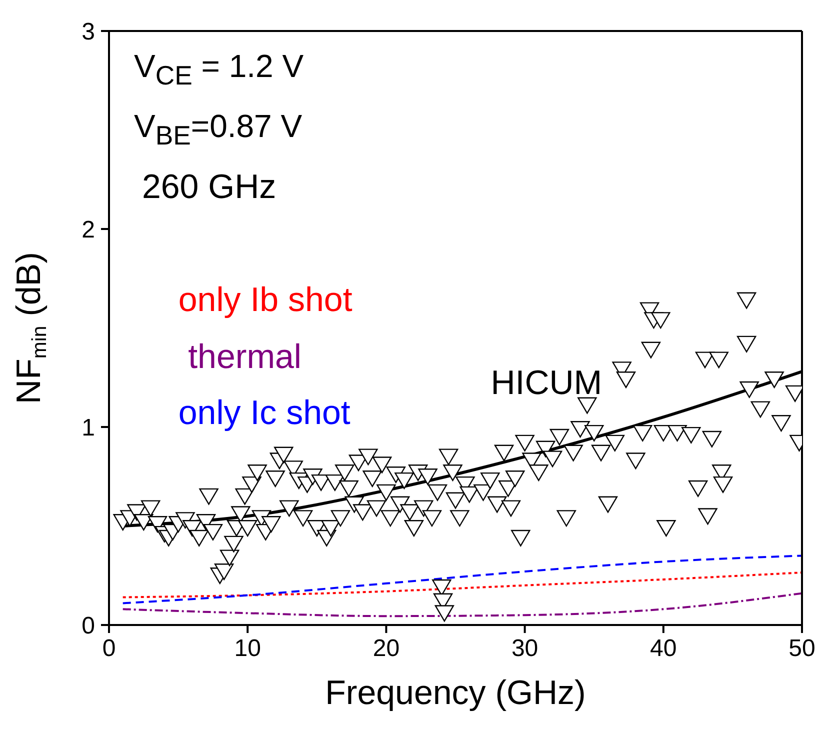 Image resolution: width=824 pixels, height=744 pixels. I want to click on x-tick-label: 40, so click(663, 648).